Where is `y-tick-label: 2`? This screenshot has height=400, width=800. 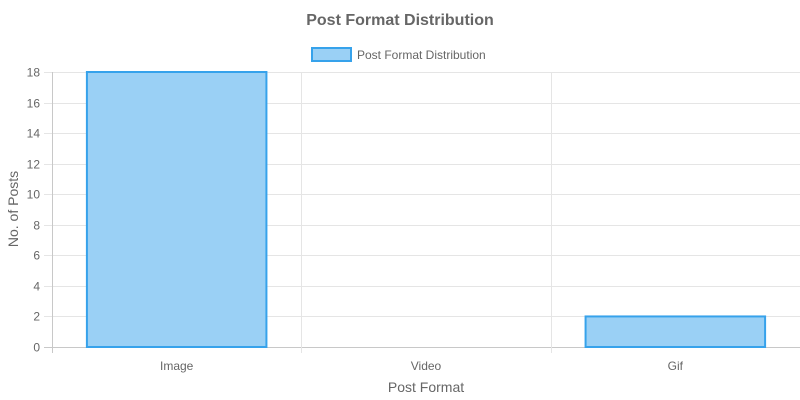 y-tick-label: 2 is located at coordinates (36, 317).